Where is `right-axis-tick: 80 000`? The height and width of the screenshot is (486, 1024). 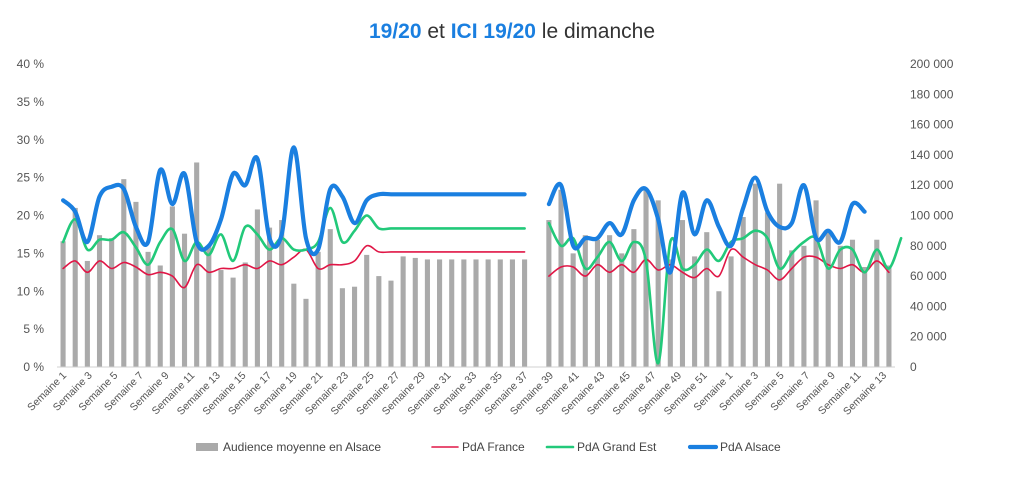
right-axis-tick: 80 000 is located at coordinates (928, 246).